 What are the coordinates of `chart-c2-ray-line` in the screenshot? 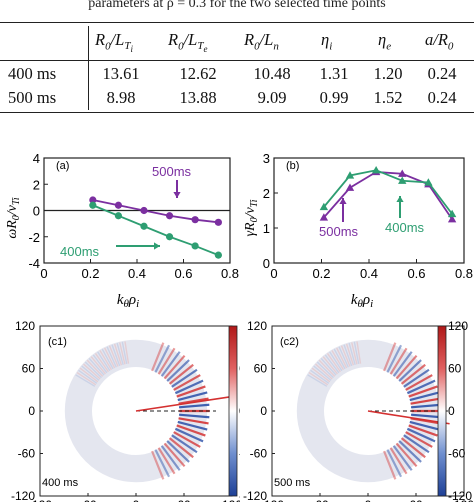 It's located at (408, 417).